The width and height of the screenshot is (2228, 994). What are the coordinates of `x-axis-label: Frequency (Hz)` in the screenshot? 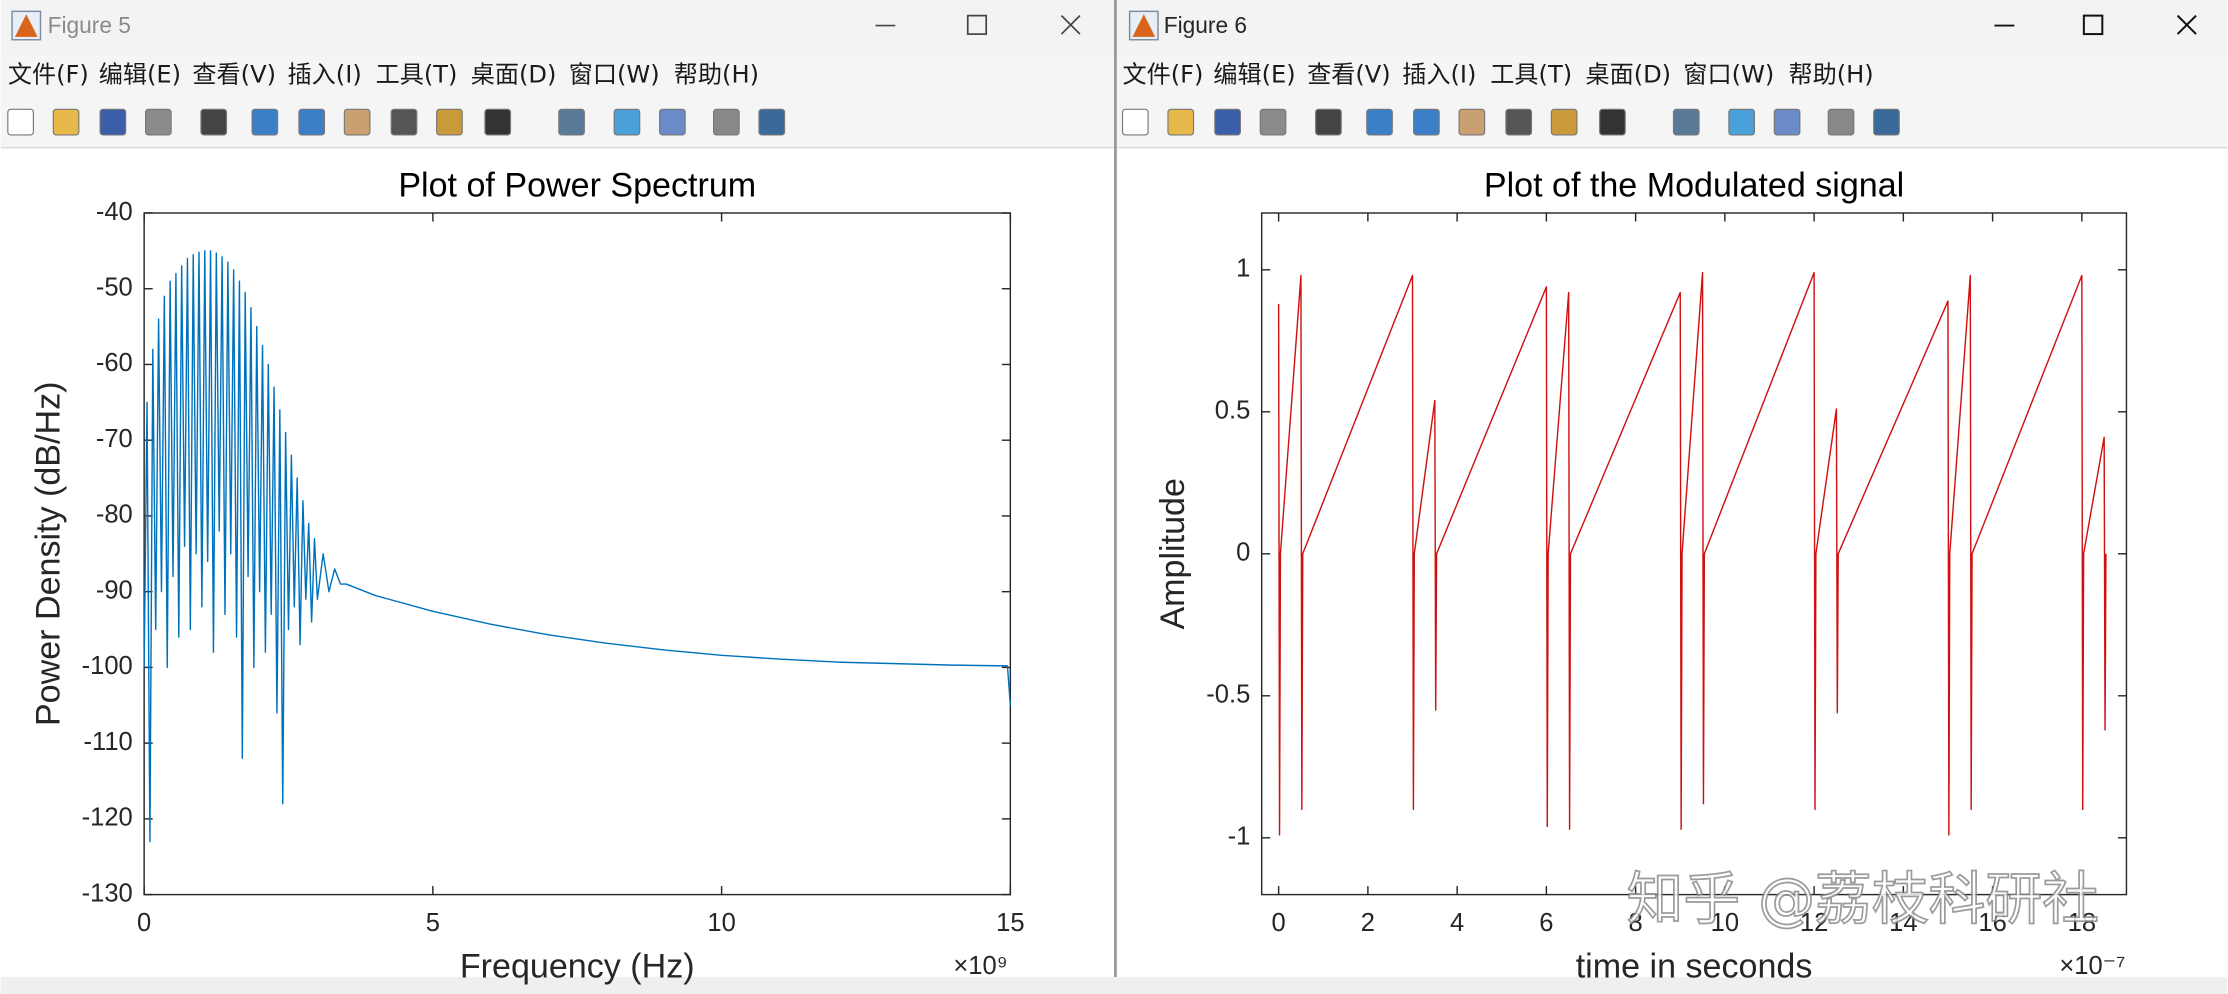 It's located at (577, 966).